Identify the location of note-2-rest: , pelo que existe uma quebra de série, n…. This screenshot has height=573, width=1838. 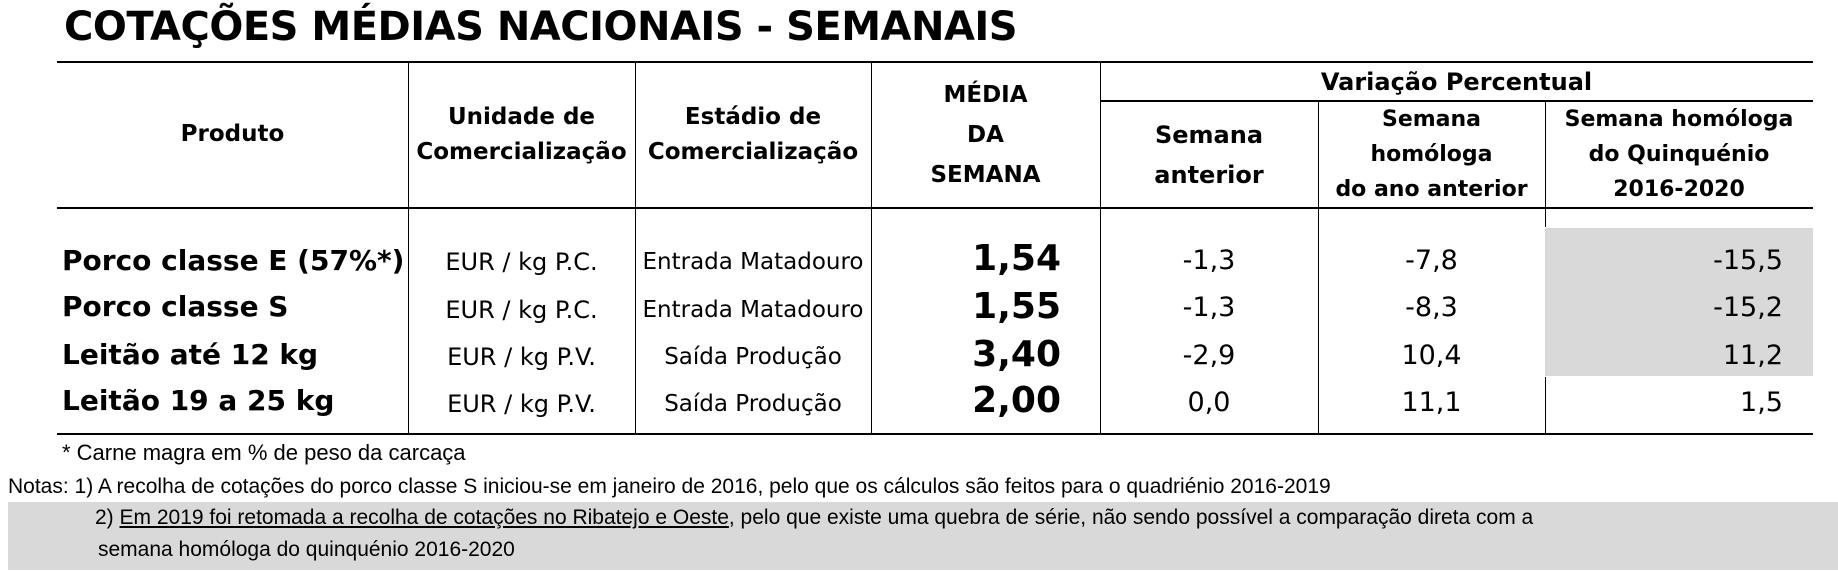
(1131, 517).